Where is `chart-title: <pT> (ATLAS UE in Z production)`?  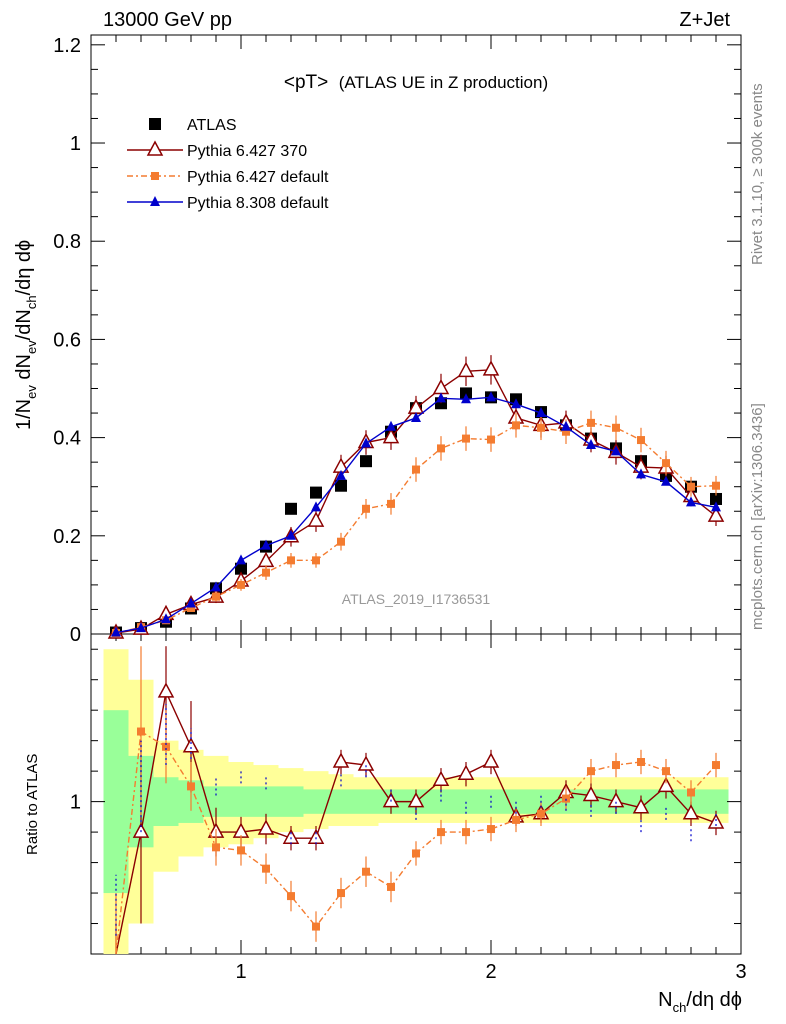
chart-title: <pT> (ATLAS UE in Z production) is located at coordinates (416, 82).